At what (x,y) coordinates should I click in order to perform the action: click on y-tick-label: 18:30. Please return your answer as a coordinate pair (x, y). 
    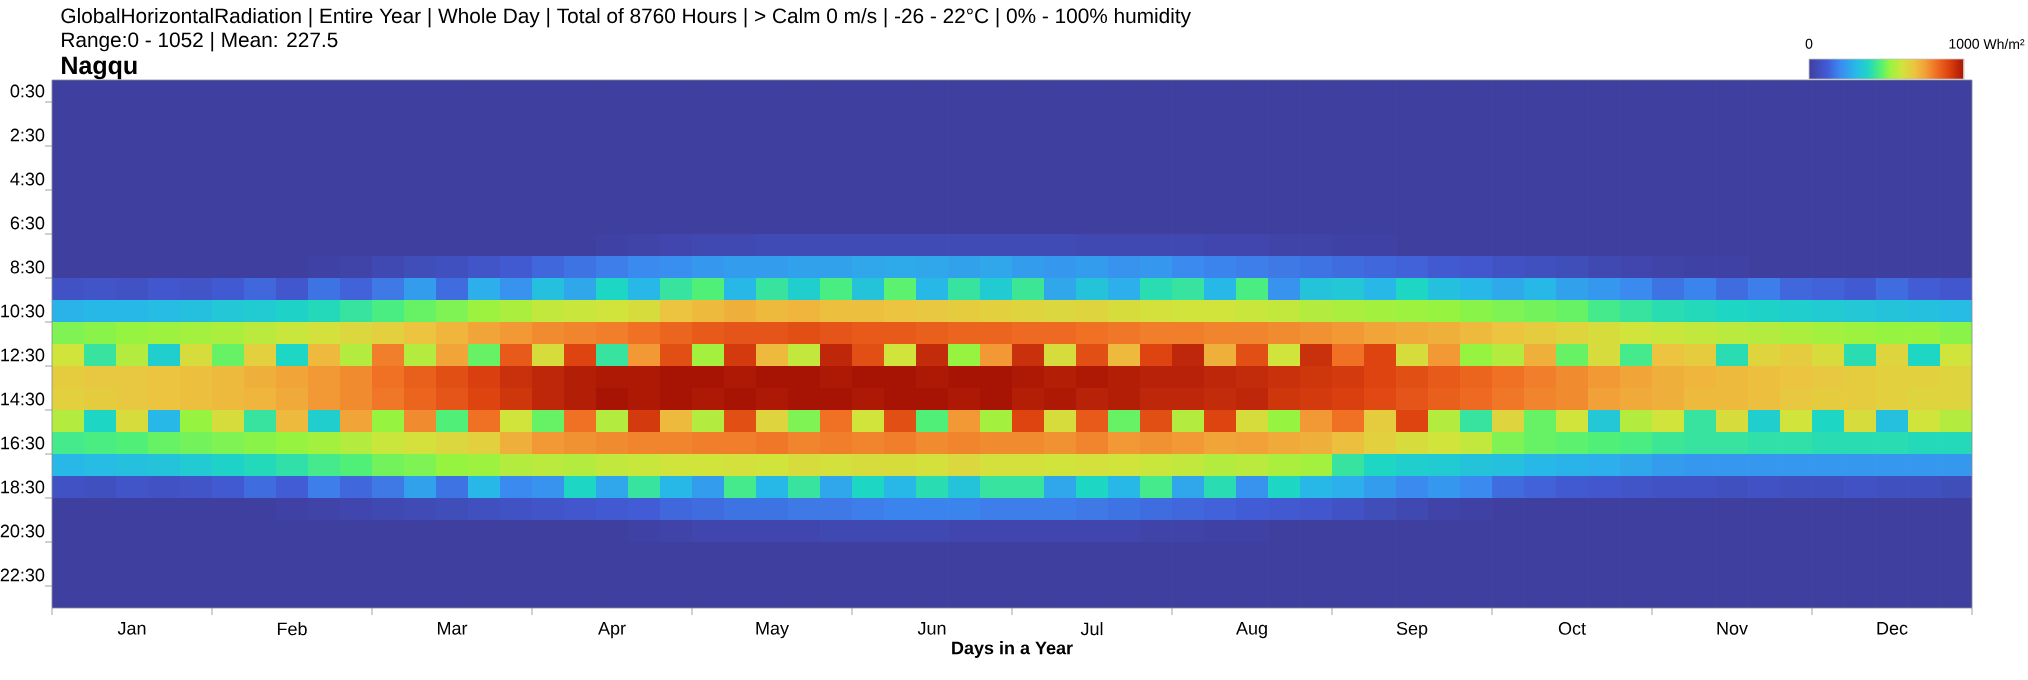
    Looking at the image, I should click on (23, 487).